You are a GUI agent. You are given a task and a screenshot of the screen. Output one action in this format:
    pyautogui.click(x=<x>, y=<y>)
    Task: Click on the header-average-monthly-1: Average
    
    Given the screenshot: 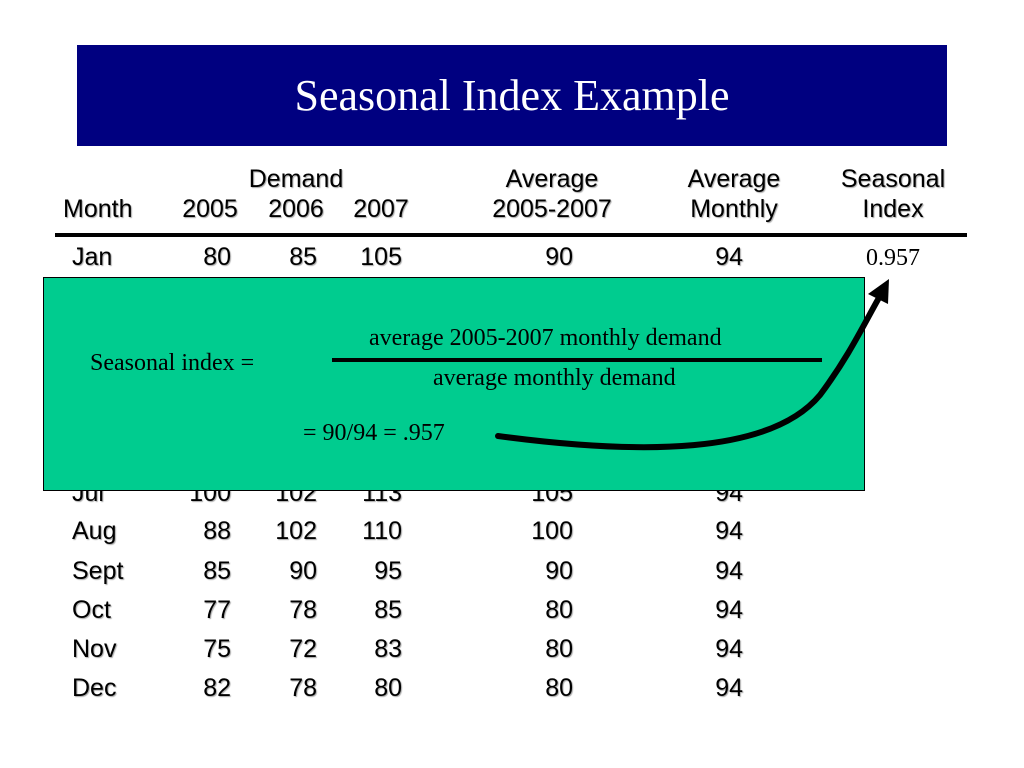 What is the action you would take?
    pyautogui.click(x=734, y=179)
    